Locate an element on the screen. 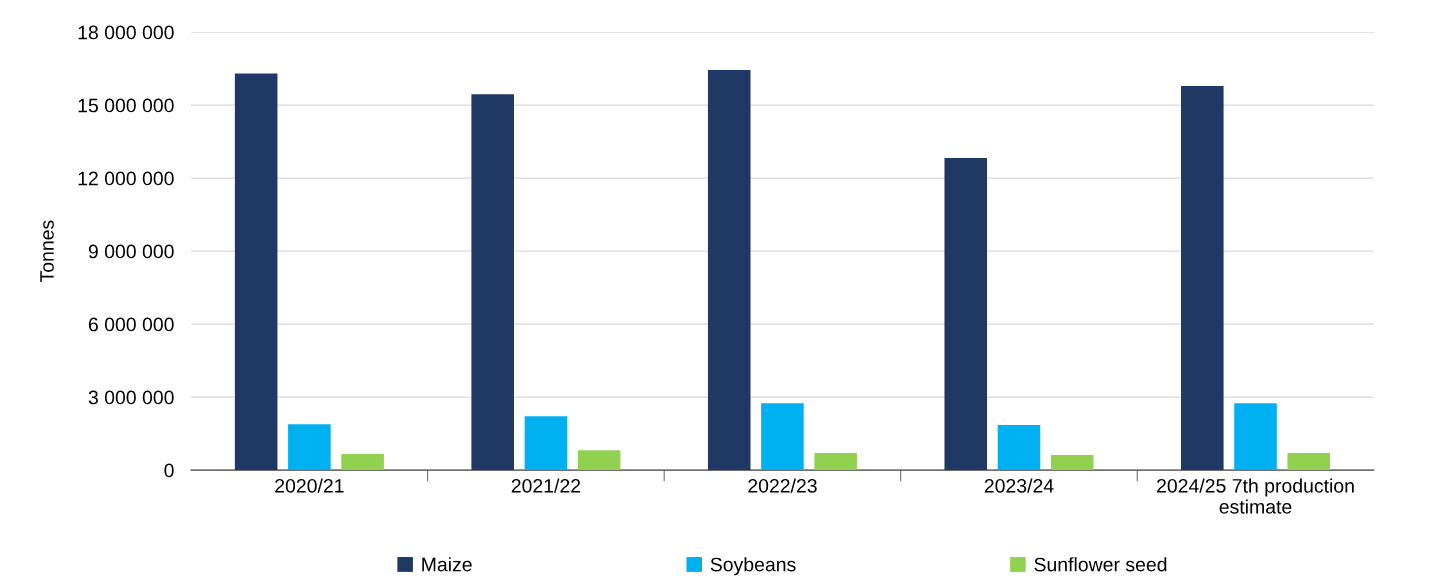  y-tick-label: 12 000 000 is located at coordinates (126, 178).